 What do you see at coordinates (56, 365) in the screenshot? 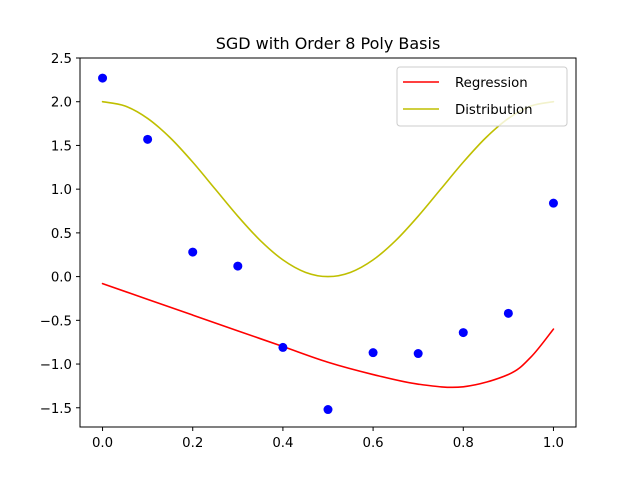
I see `y-tick-label: −1.0` at bounding box center [56, 365].